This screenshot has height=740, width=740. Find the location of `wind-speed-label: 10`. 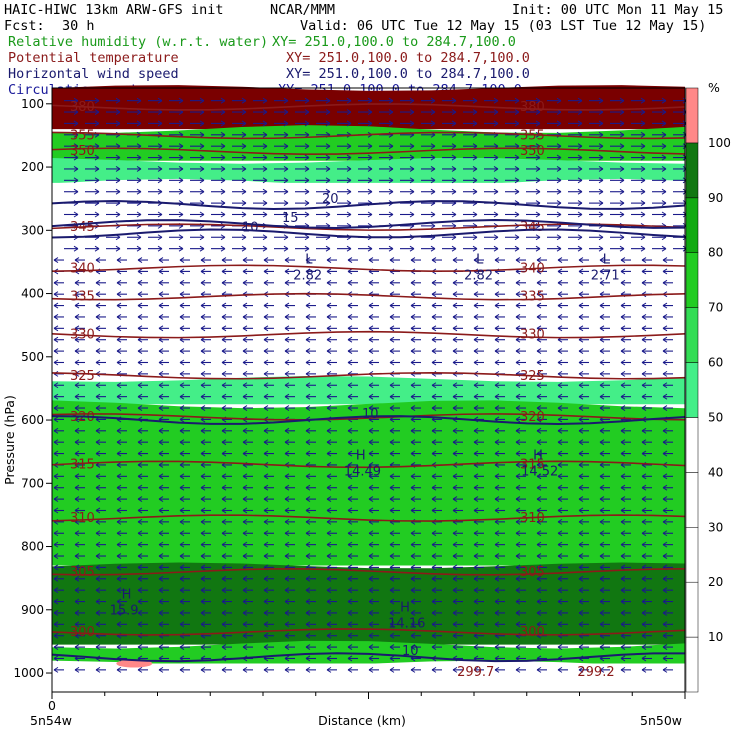

wind-speed-label: 10 is located at coordinates (410, 651).